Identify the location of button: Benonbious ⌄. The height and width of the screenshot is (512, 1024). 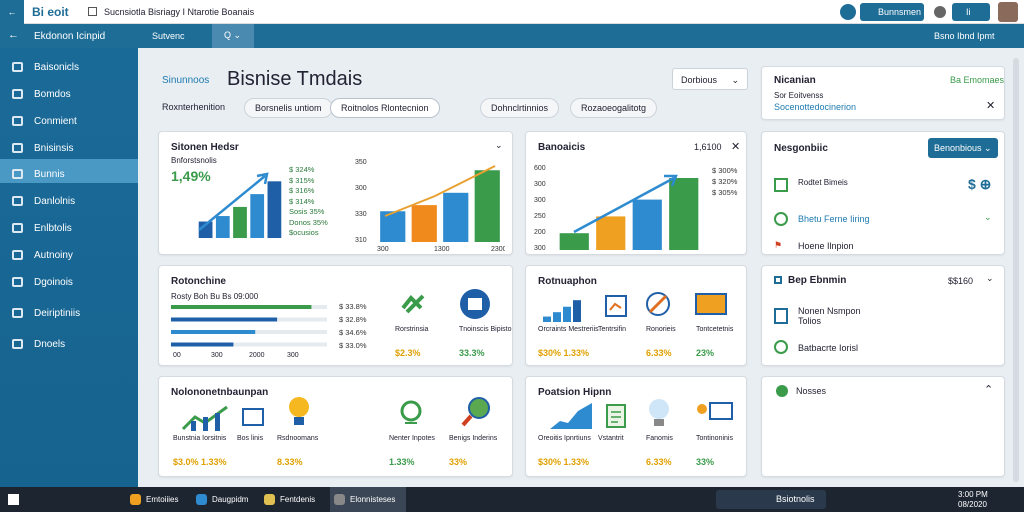
(963, 148).